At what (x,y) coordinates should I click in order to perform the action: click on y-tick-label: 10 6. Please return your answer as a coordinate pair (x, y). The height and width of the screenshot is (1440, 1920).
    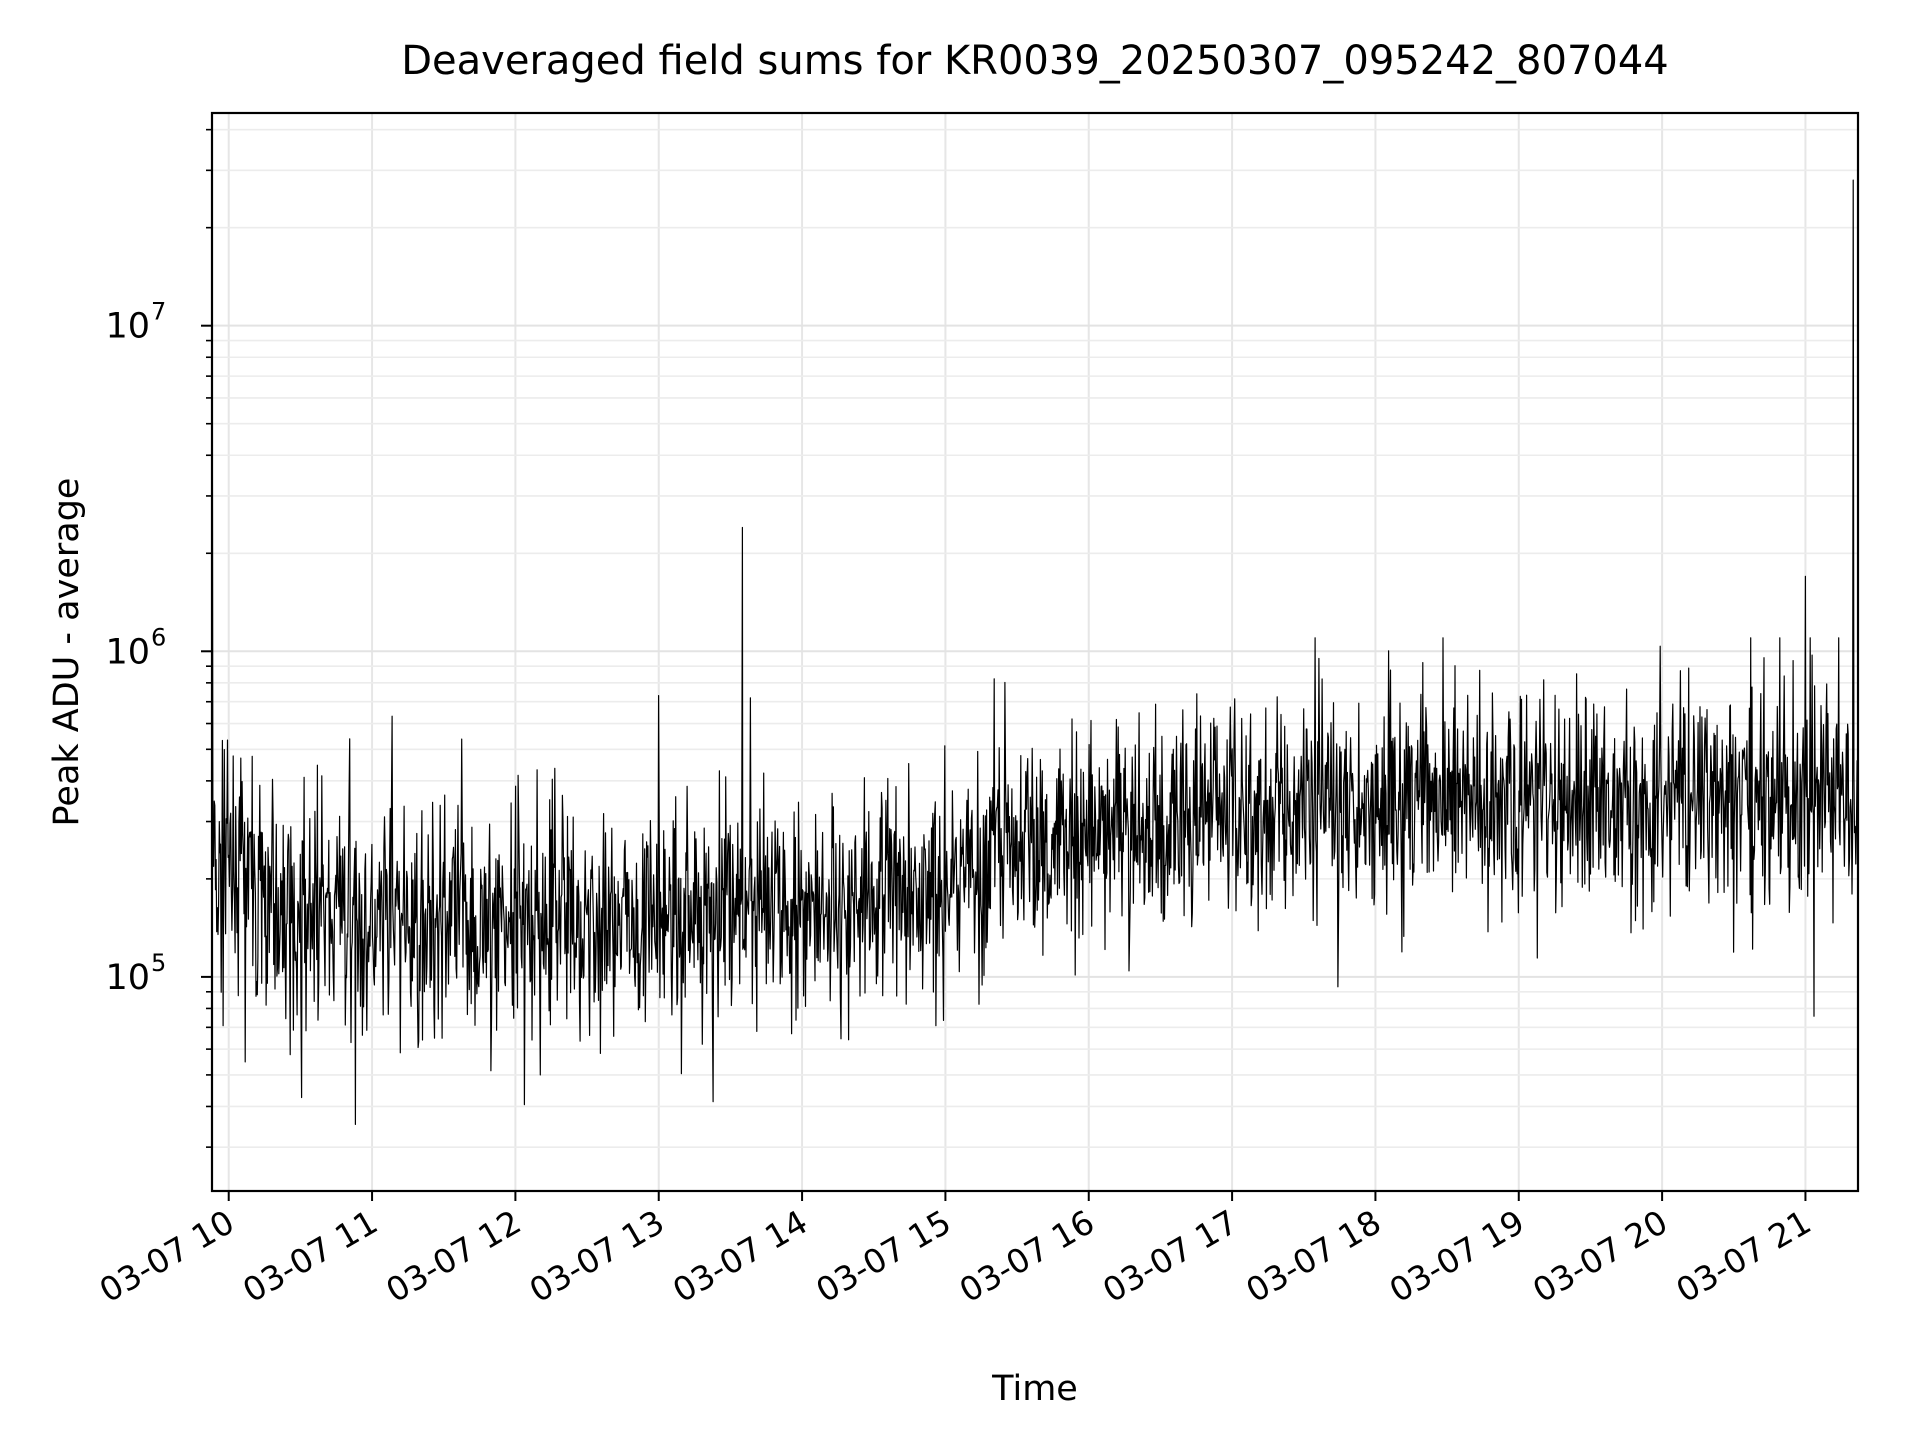
    Looking at the image, I should click on (135, 647).